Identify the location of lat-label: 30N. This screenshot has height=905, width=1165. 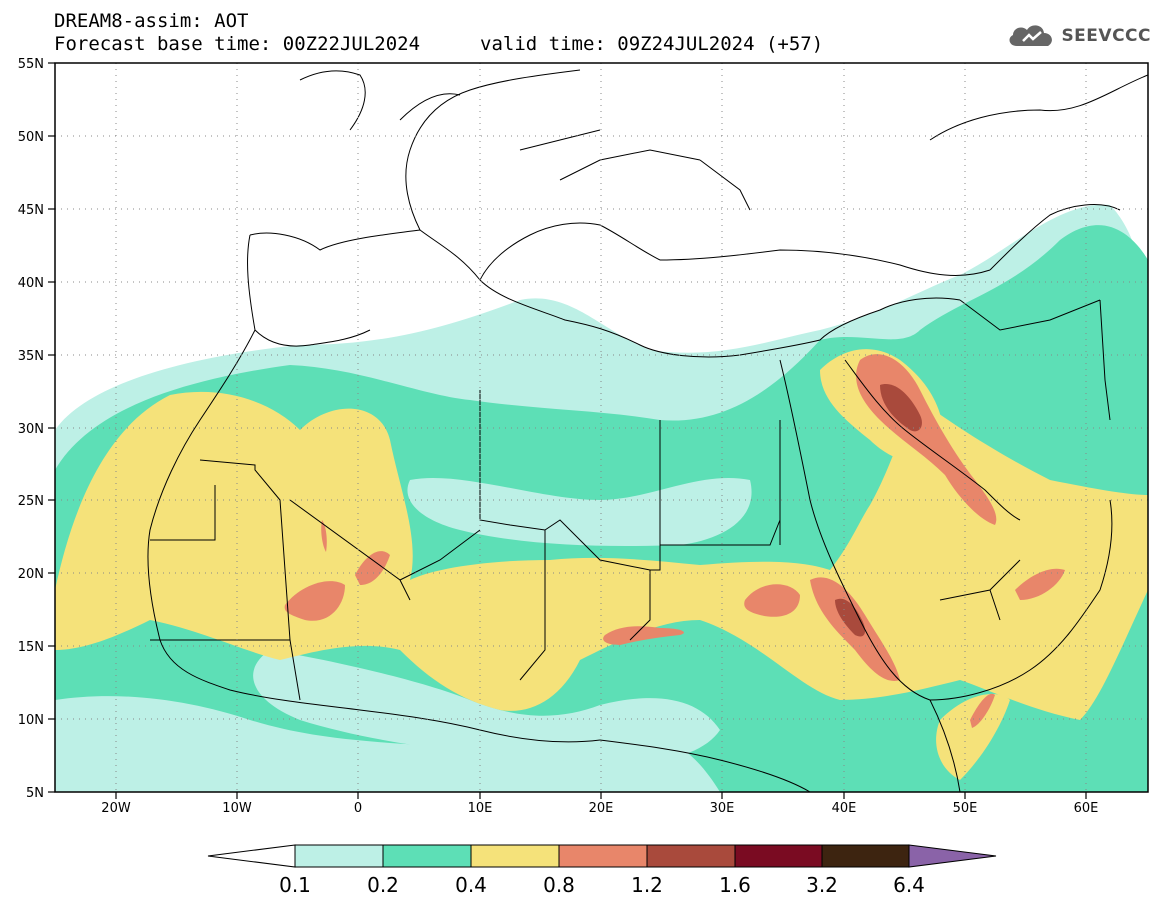
(31, 429).